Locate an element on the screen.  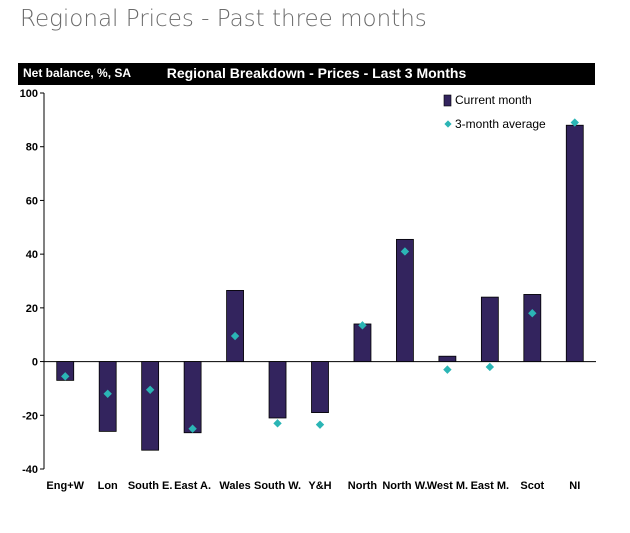
y-tick-label: 0 is located at coordinates (35, 363).